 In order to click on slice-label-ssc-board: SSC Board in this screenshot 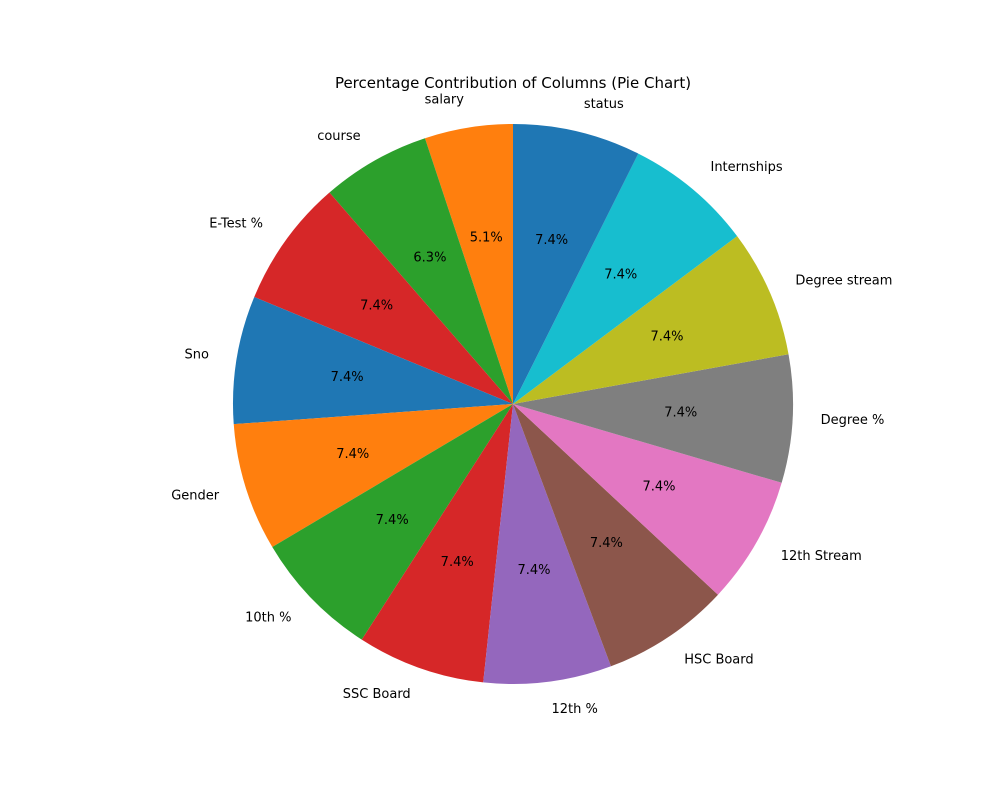, I will do `click(377, 694)`.